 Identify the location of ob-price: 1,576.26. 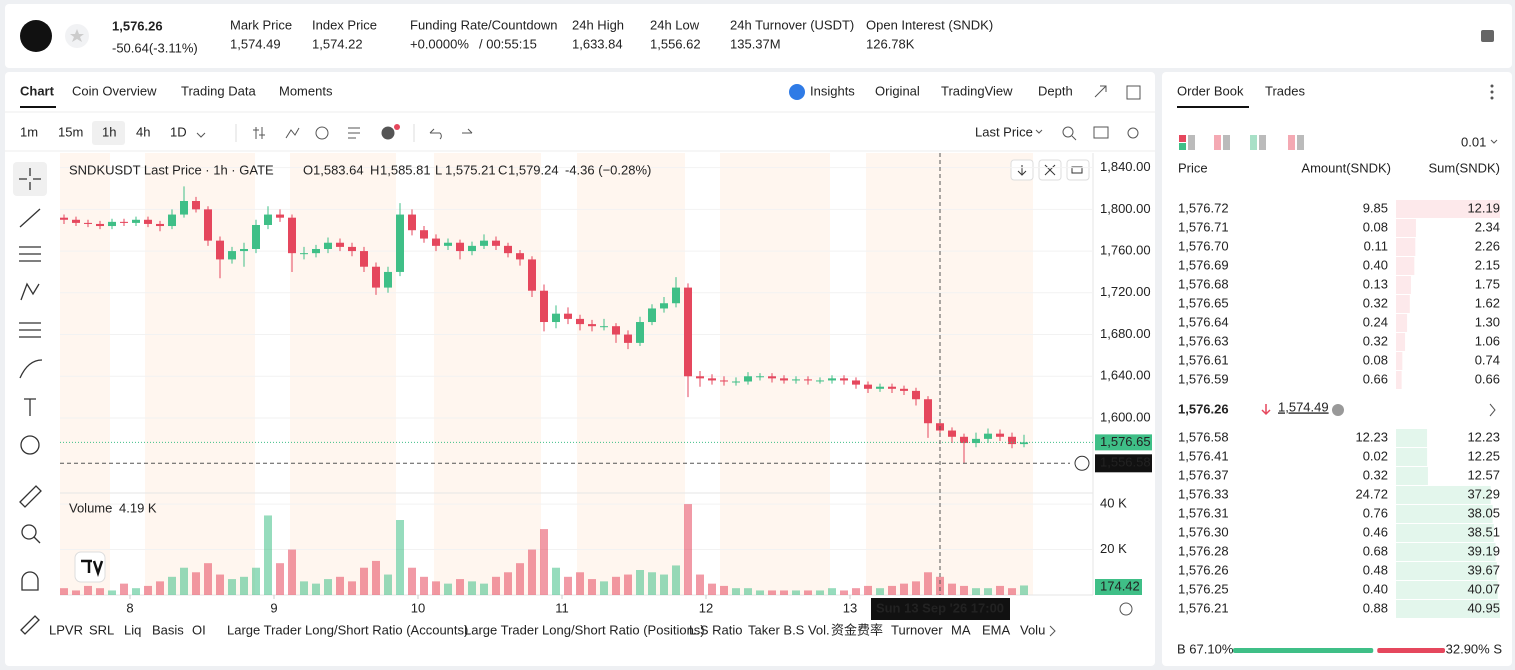
(1203, 569).